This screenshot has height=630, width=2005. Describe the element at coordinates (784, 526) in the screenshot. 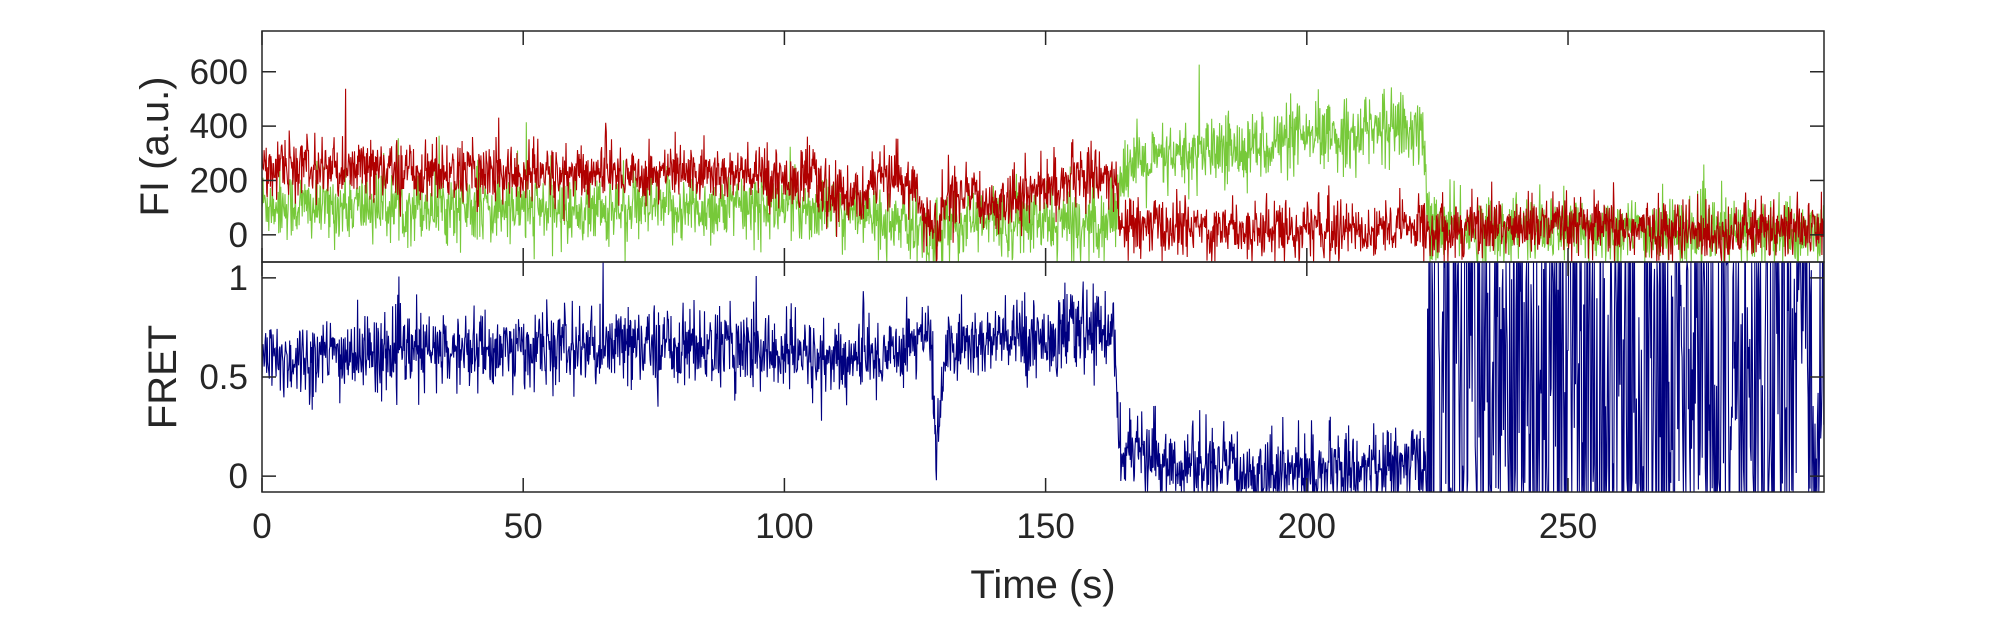

I see `fret-xtick-label: 100` at that location.